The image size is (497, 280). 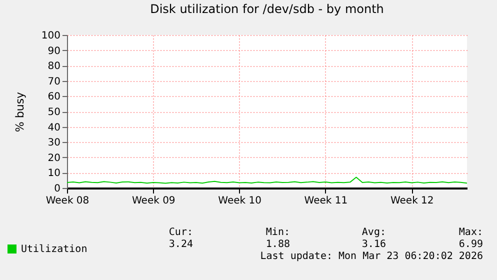 I want to click on text: Last update: Mon Mar 23 06:20:02 2026, so click(x=371, y=257).